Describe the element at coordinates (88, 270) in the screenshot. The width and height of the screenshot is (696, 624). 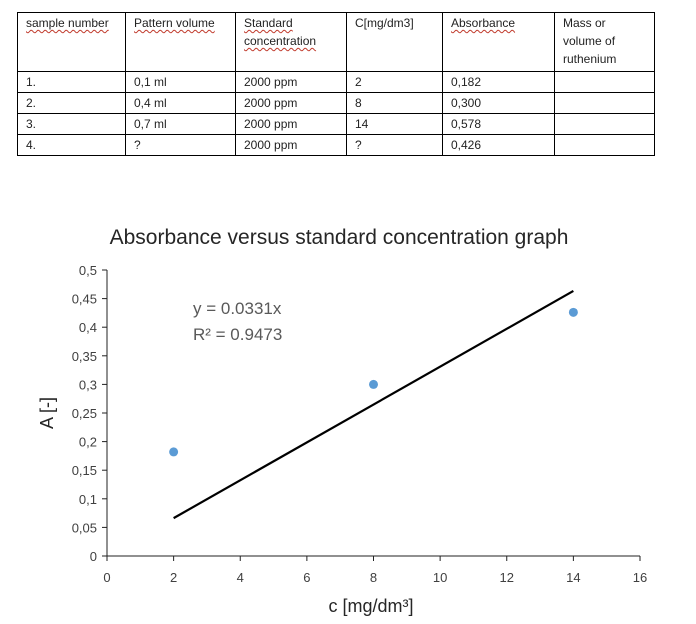
I see `y-tick-label: 0,5` at that location.